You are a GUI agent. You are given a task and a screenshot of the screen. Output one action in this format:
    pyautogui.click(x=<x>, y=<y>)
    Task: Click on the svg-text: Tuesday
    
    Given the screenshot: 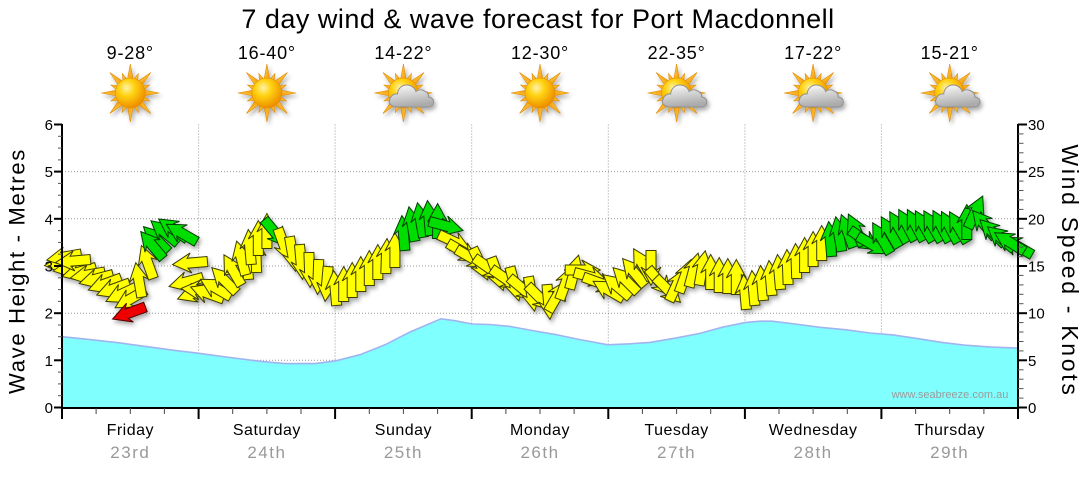 What is the action you would take?
    pyautogui.click(x=676, y=430)
    